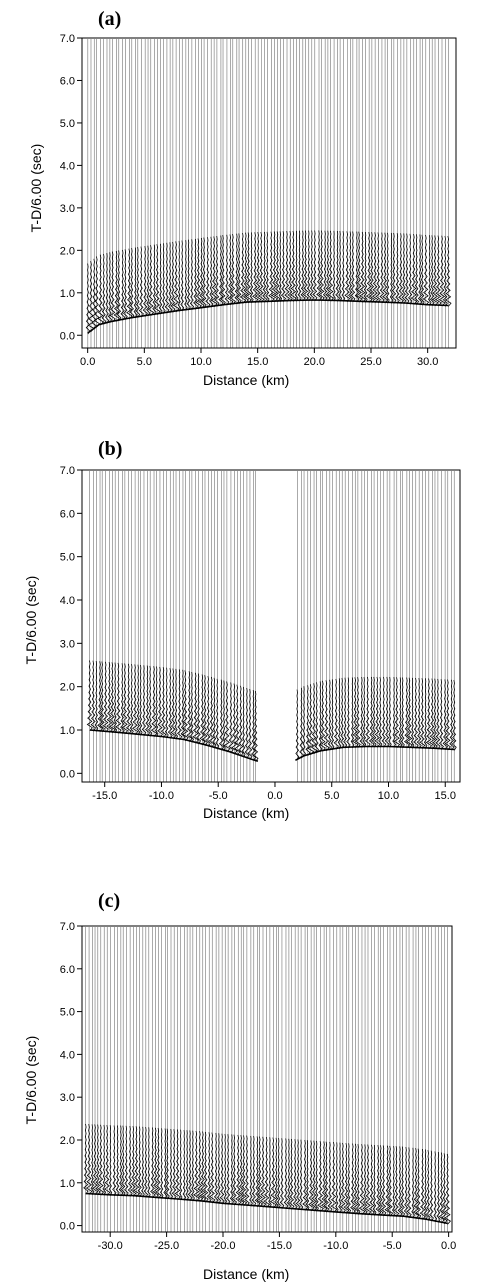 The height and width of the screenshot is (1287, 494). Describe the element at coordinates (166, 1246) in the screenshot. I see `x-tick-label: -25.0` at that location.